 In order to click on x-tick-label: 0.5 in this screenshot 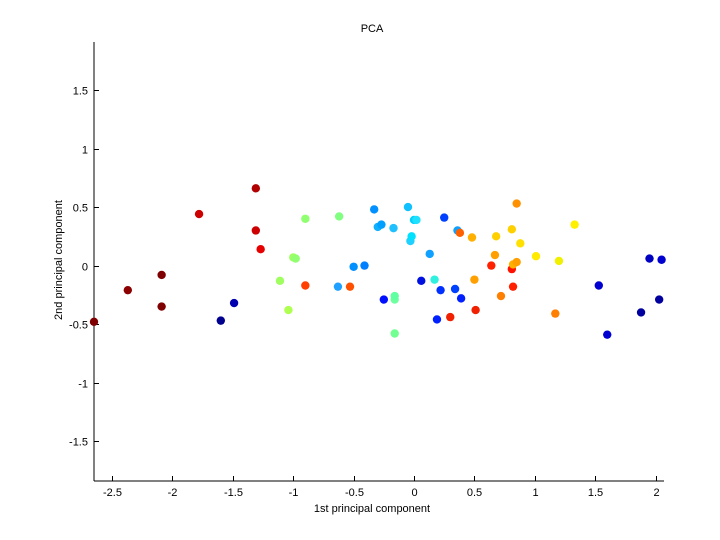, I will do `click(474, 493)`.